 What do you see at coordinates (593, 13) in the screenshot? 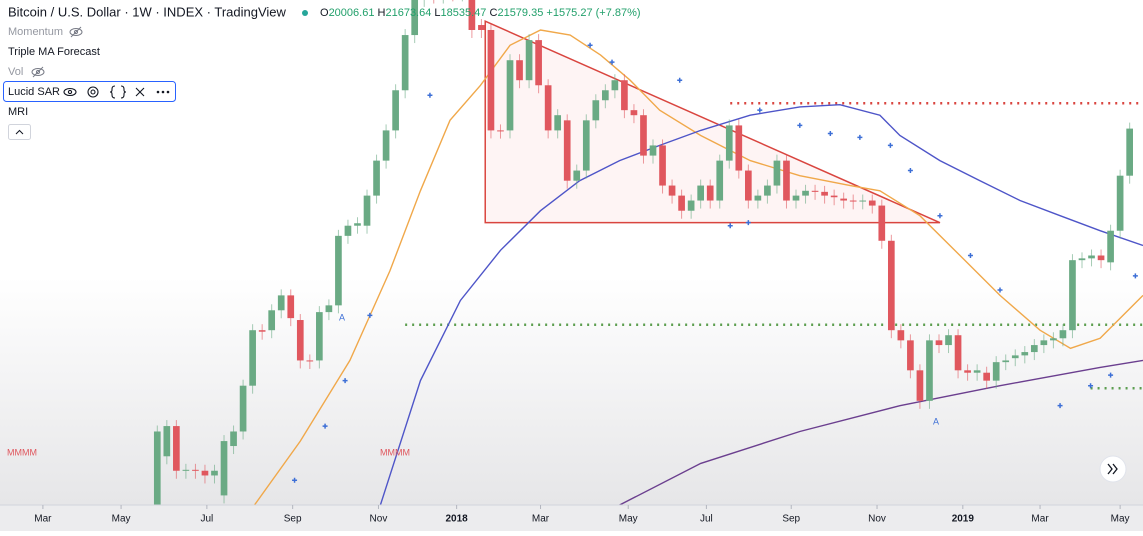
I see `change: +1575.27 (+7.87%)` at bounding box center [593, 13].